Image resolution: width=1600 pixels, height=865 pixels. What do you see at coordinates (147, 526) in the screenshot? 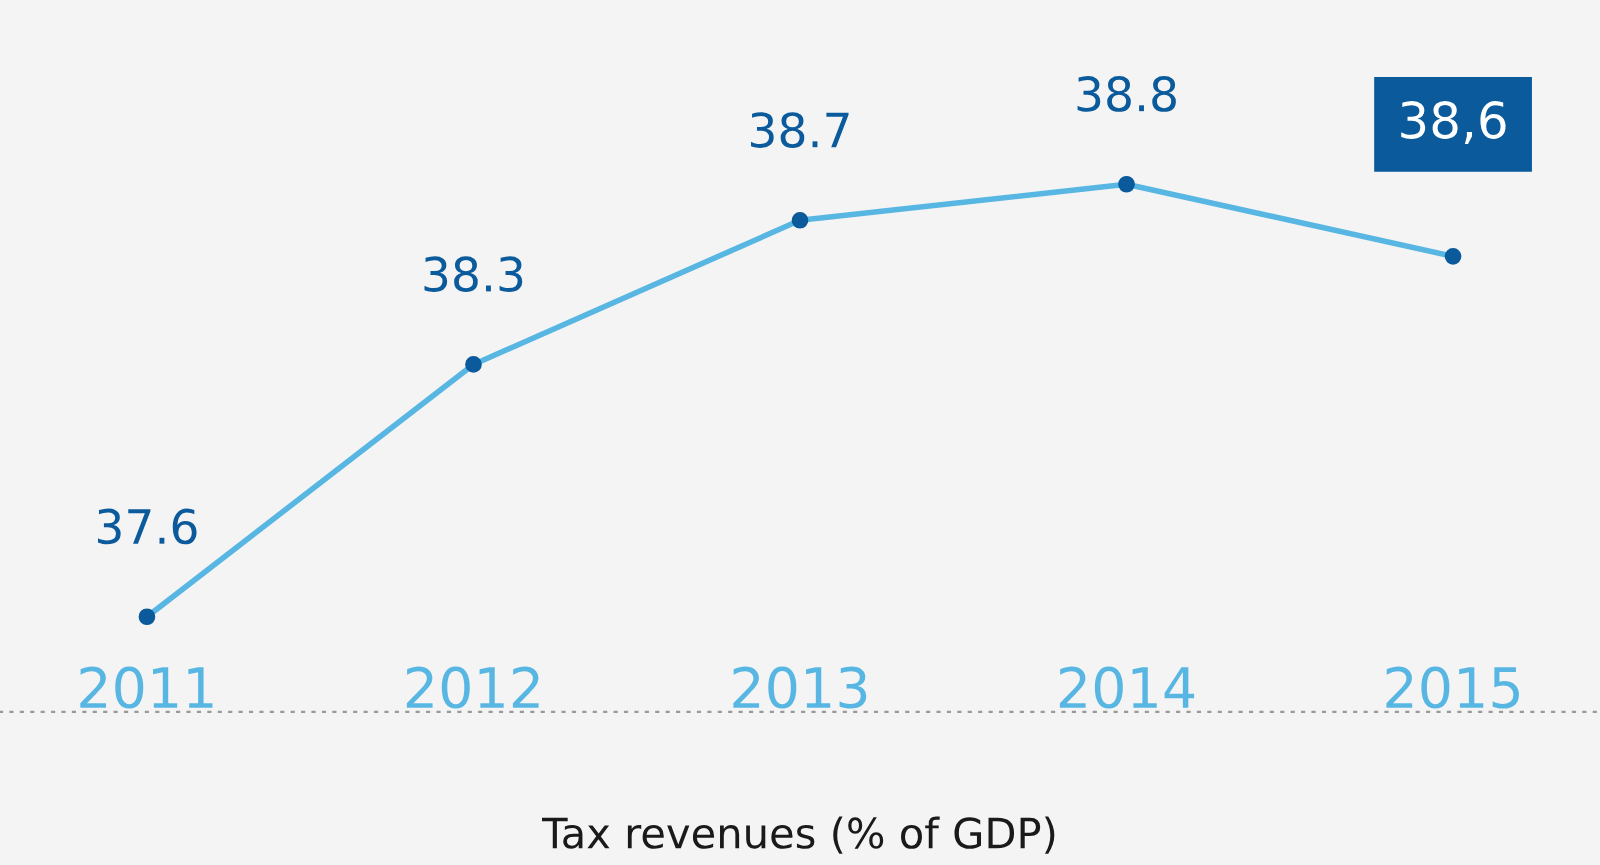
I see `data-label: 37.6` at bounding box center [147, 526].